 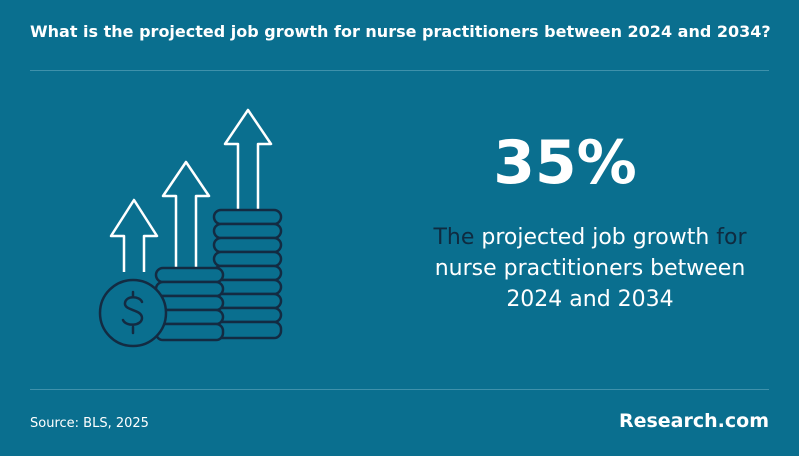 What do you see at coordinates (590, 299) in the screenshot?
I see `desc-highlight: 2024 and 2034` at bounding box center [590, 299].